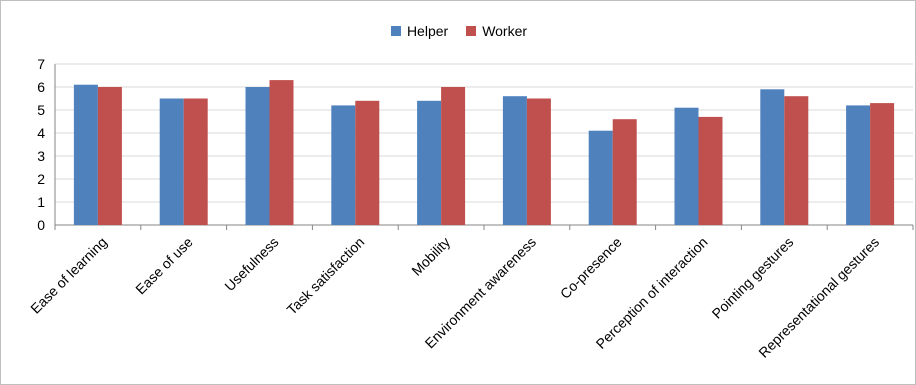 This screenshot has width=916, height=385. What do you see at coordinates (41, 179) in the screenshot?
I see `y-tick-label: 2` at bounding box center [41, 179].